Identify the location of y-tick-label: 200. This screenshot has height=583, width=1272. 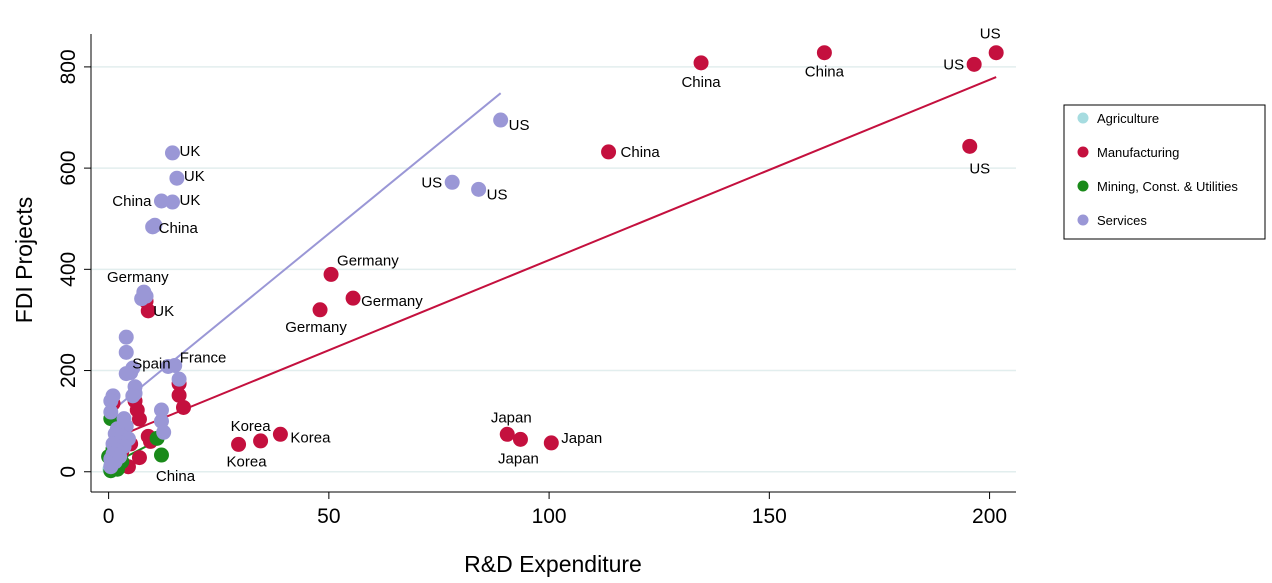
(68, 370).